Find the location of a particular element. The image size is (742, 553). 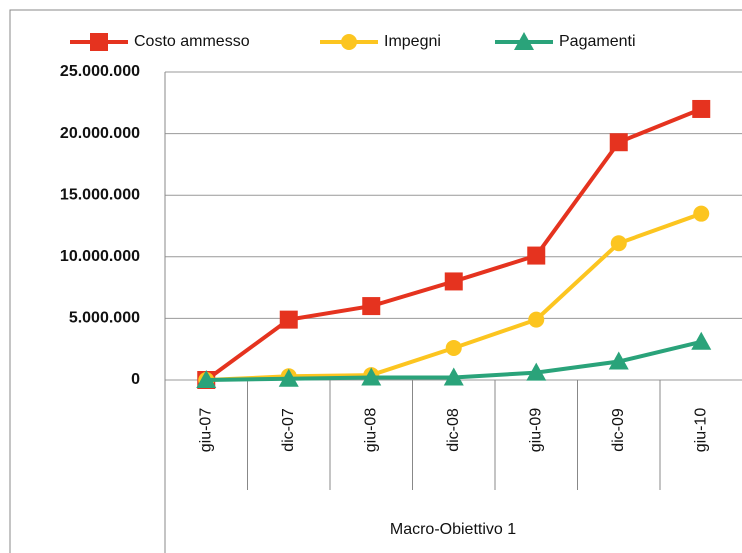

y-tick-label: 15.000.000 is located at coordinates (100, 194).